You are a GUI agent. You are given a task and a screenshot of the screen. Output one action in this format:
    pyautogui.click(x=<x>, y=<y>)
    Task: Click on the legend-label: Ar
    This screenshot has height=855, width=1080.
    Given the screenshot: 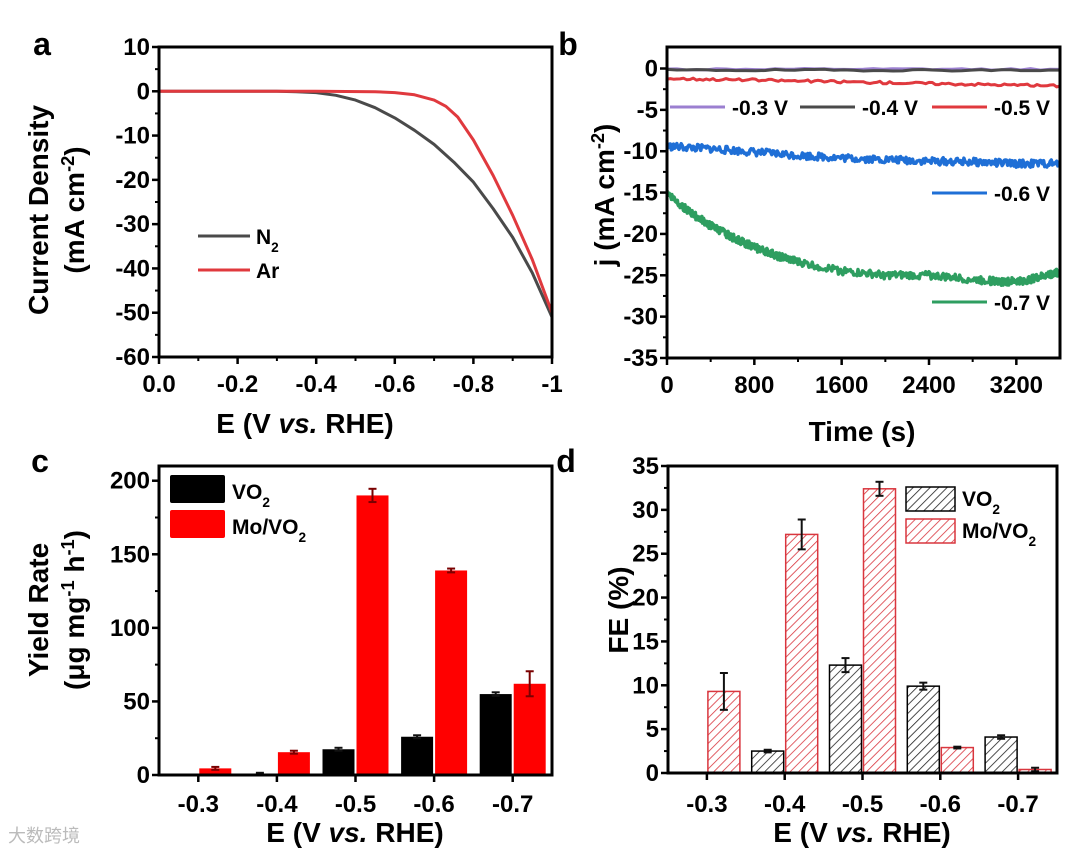 What is the action you would take?
    pyautogui.click(x=267, y=271)
    